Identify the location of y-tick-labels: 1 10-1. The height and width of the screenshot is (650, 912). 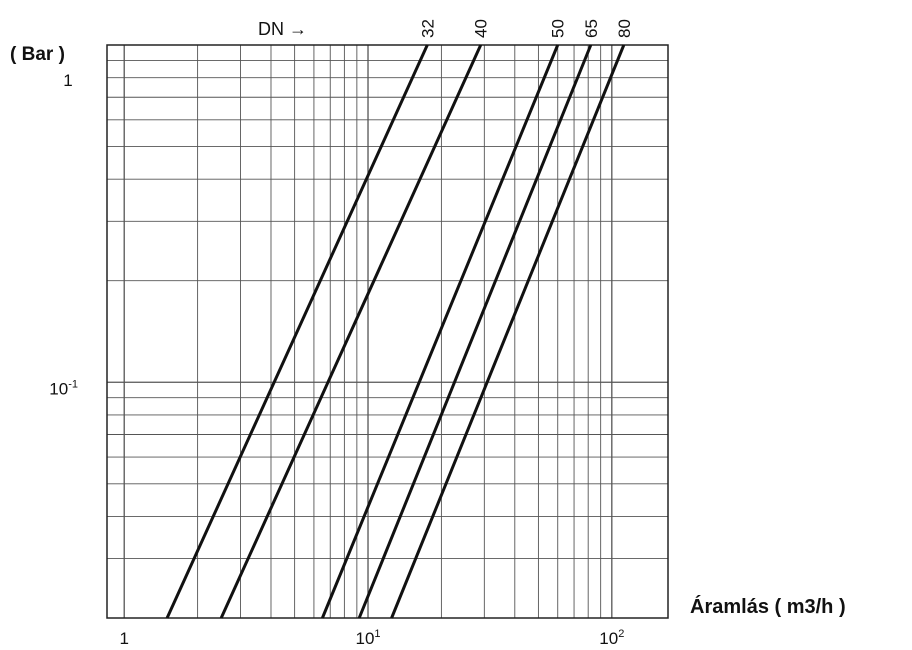
(63, 234).